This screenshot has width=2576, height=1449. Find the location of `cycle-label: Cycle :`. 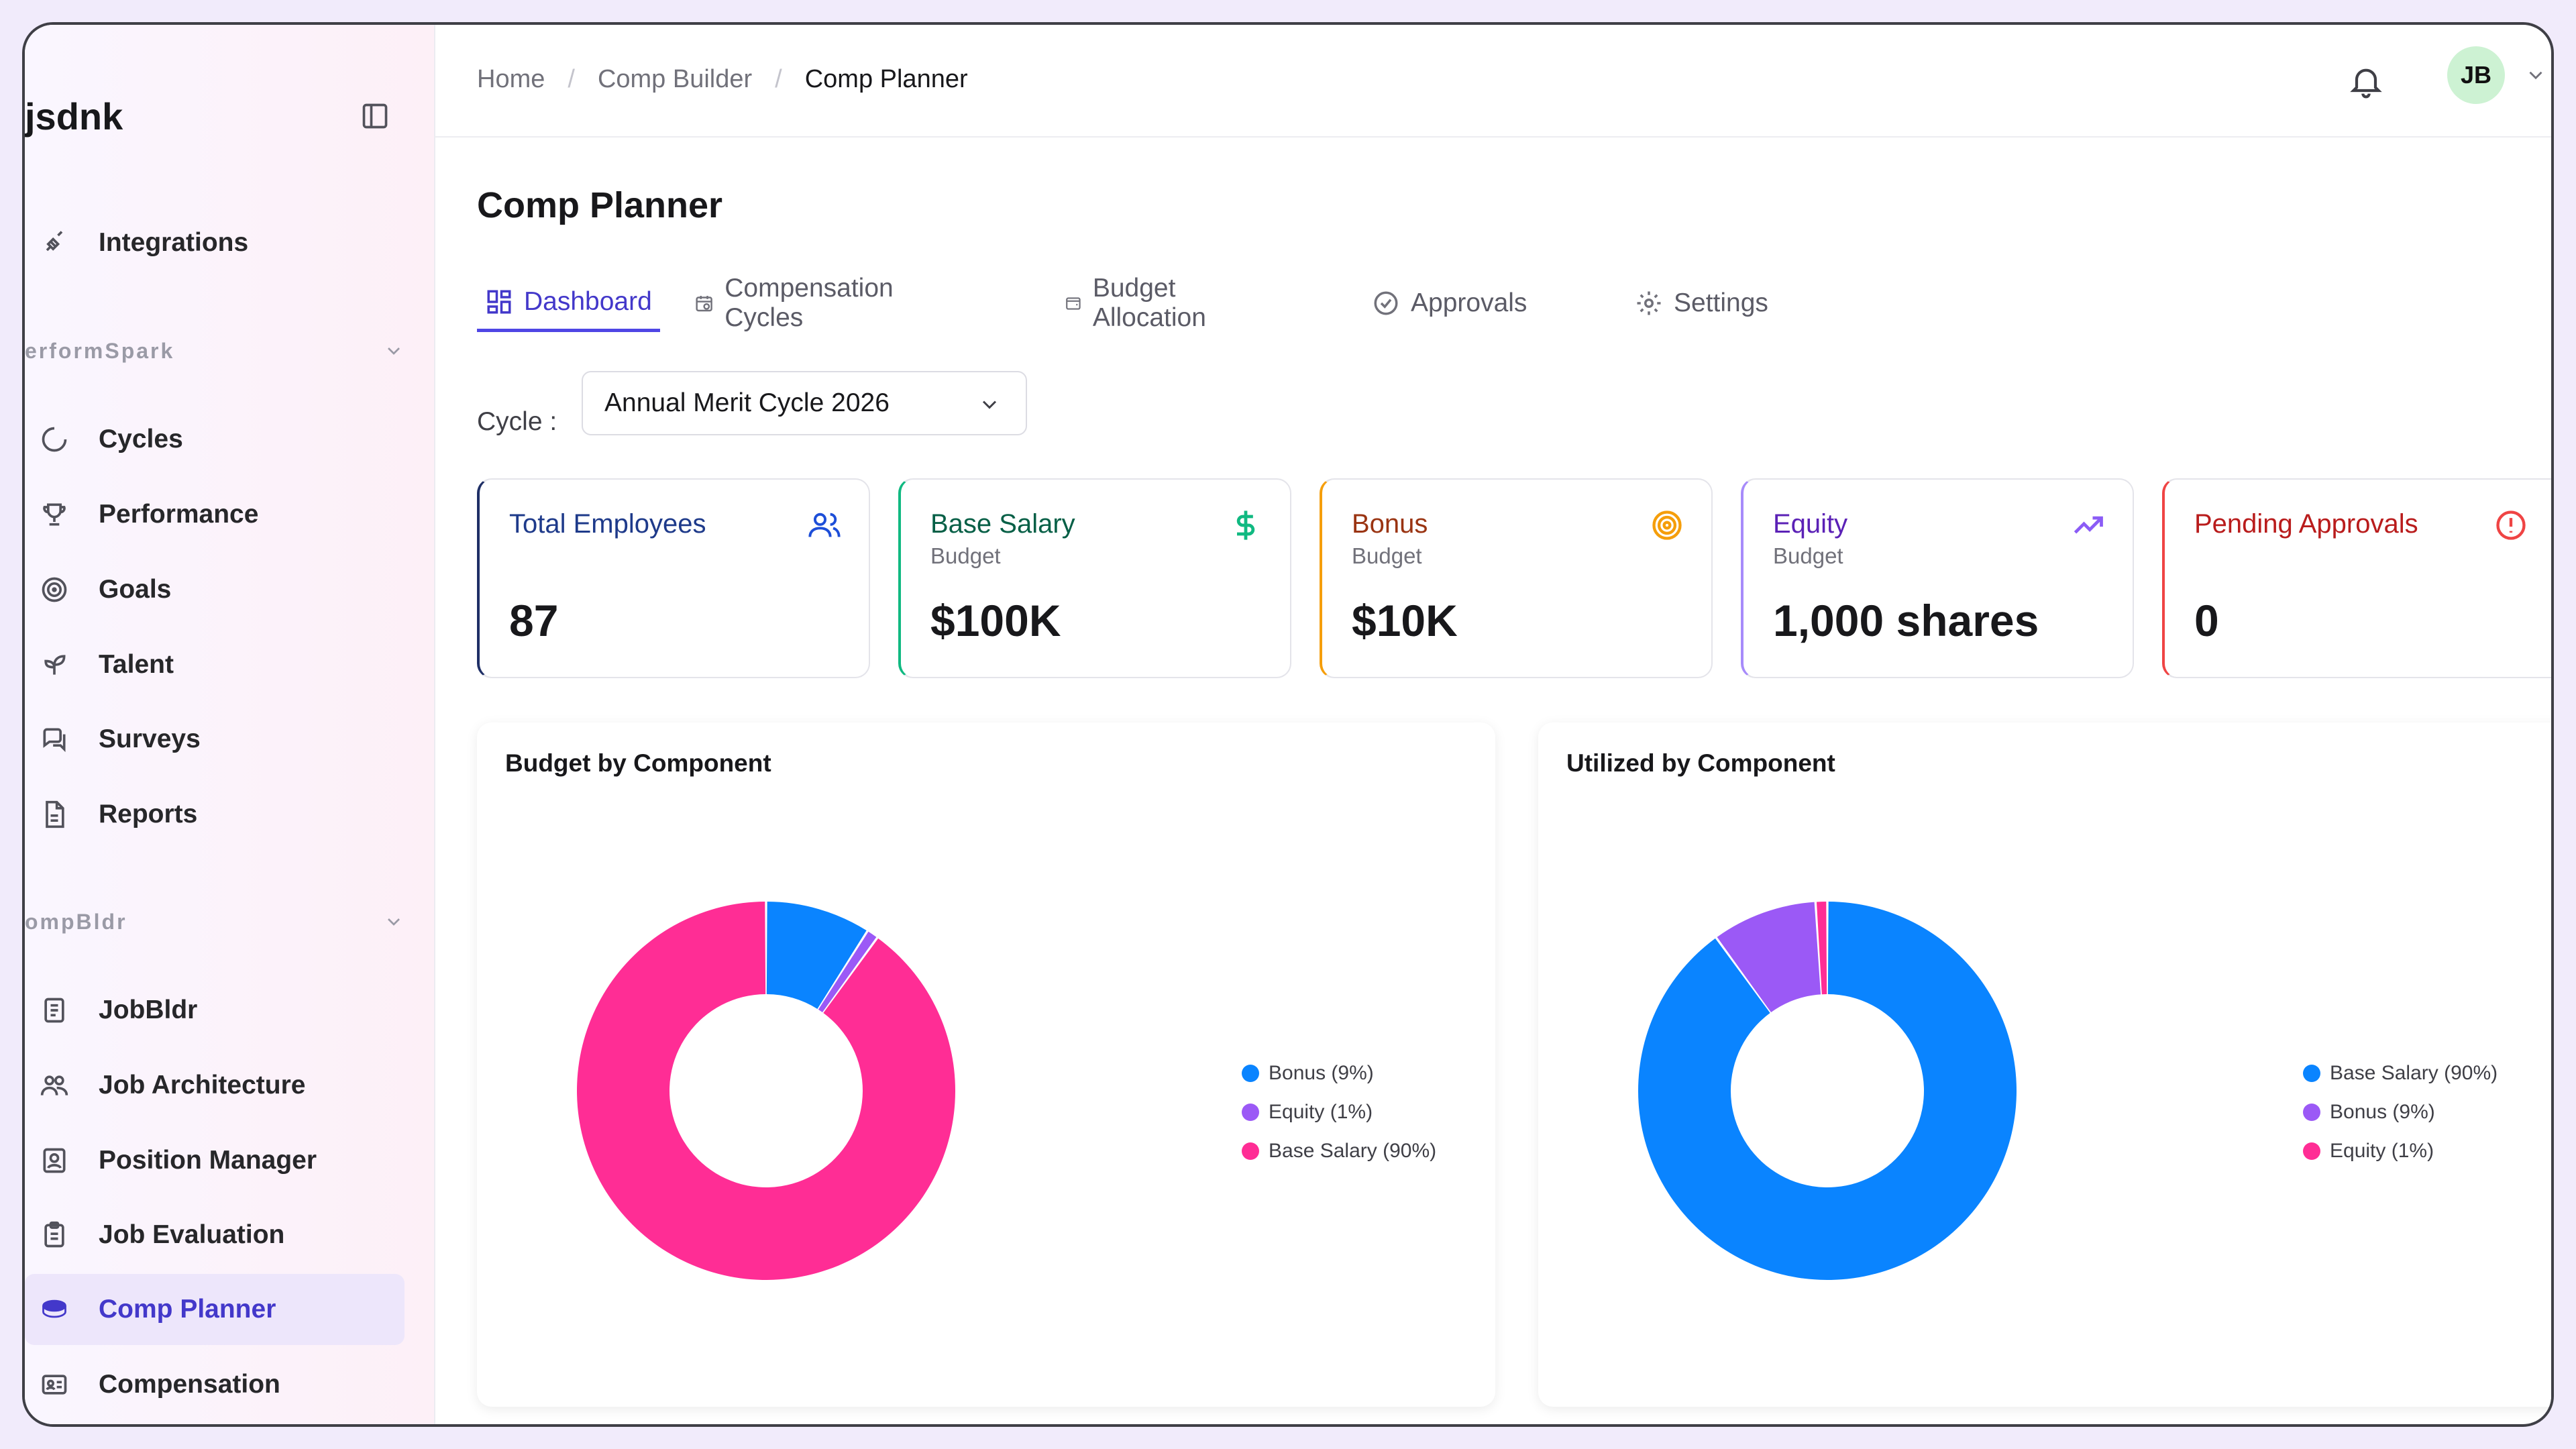

cycle-label: Cycle : is located at coordinates (517, 421).